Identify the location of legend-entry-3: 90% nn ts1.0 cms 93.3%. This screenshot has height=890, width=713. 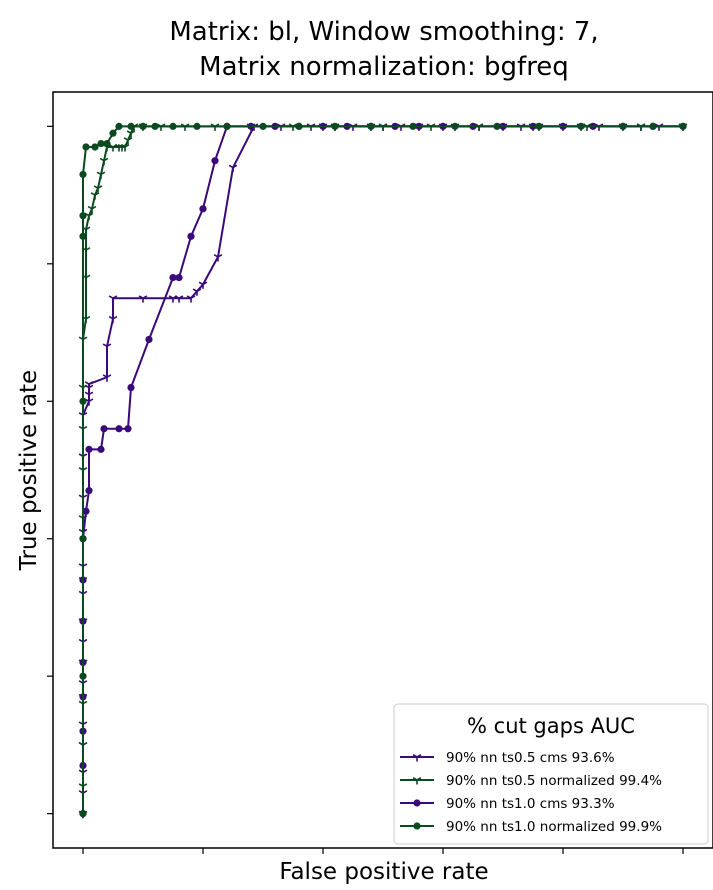
(507, 804).